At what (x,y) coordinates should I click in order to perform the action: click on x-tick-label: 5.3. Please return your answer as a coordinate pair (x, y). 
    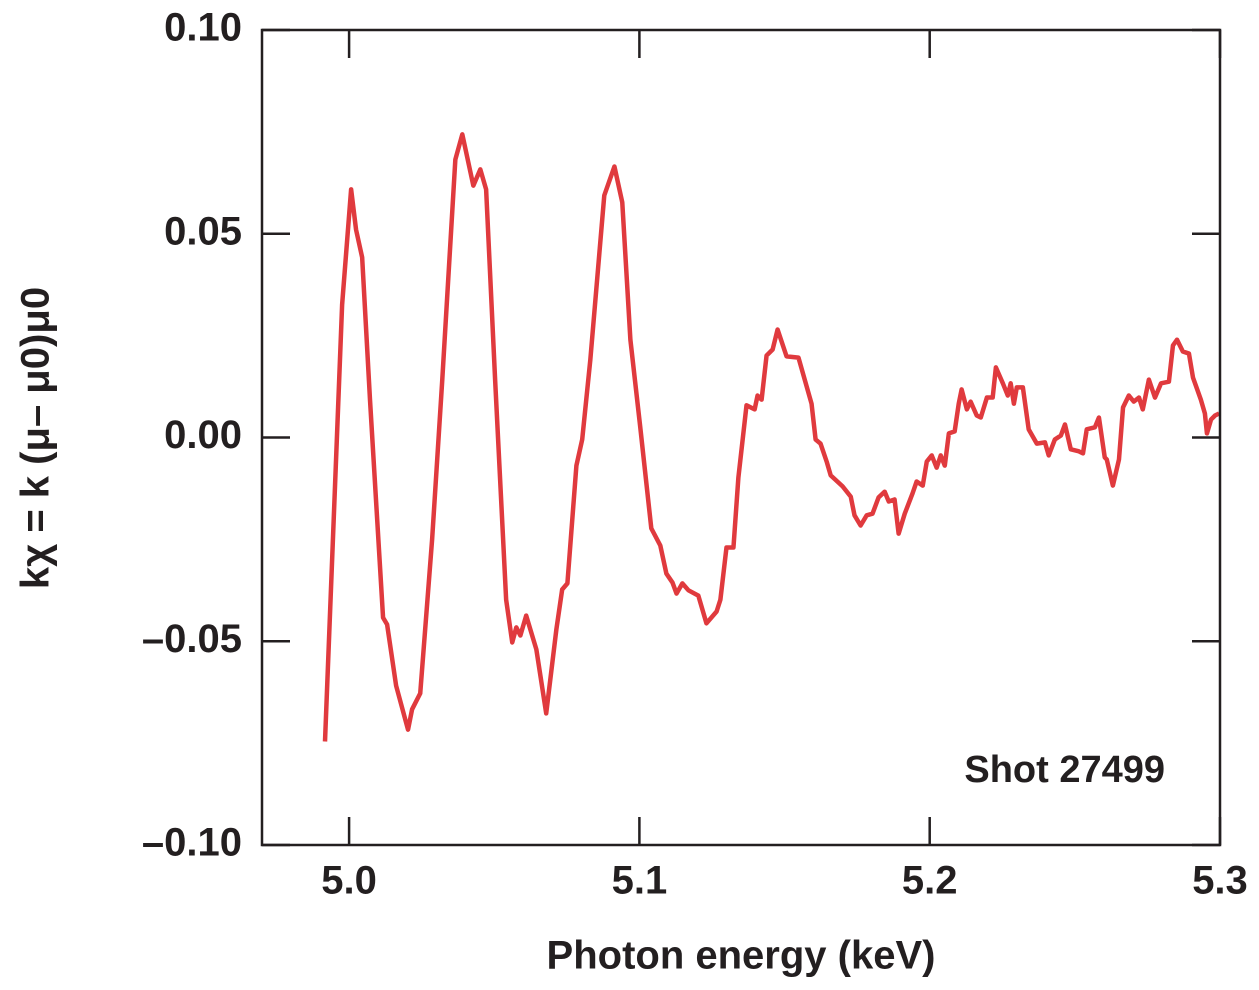
    Looking at the image, I should click on (1220, 881).